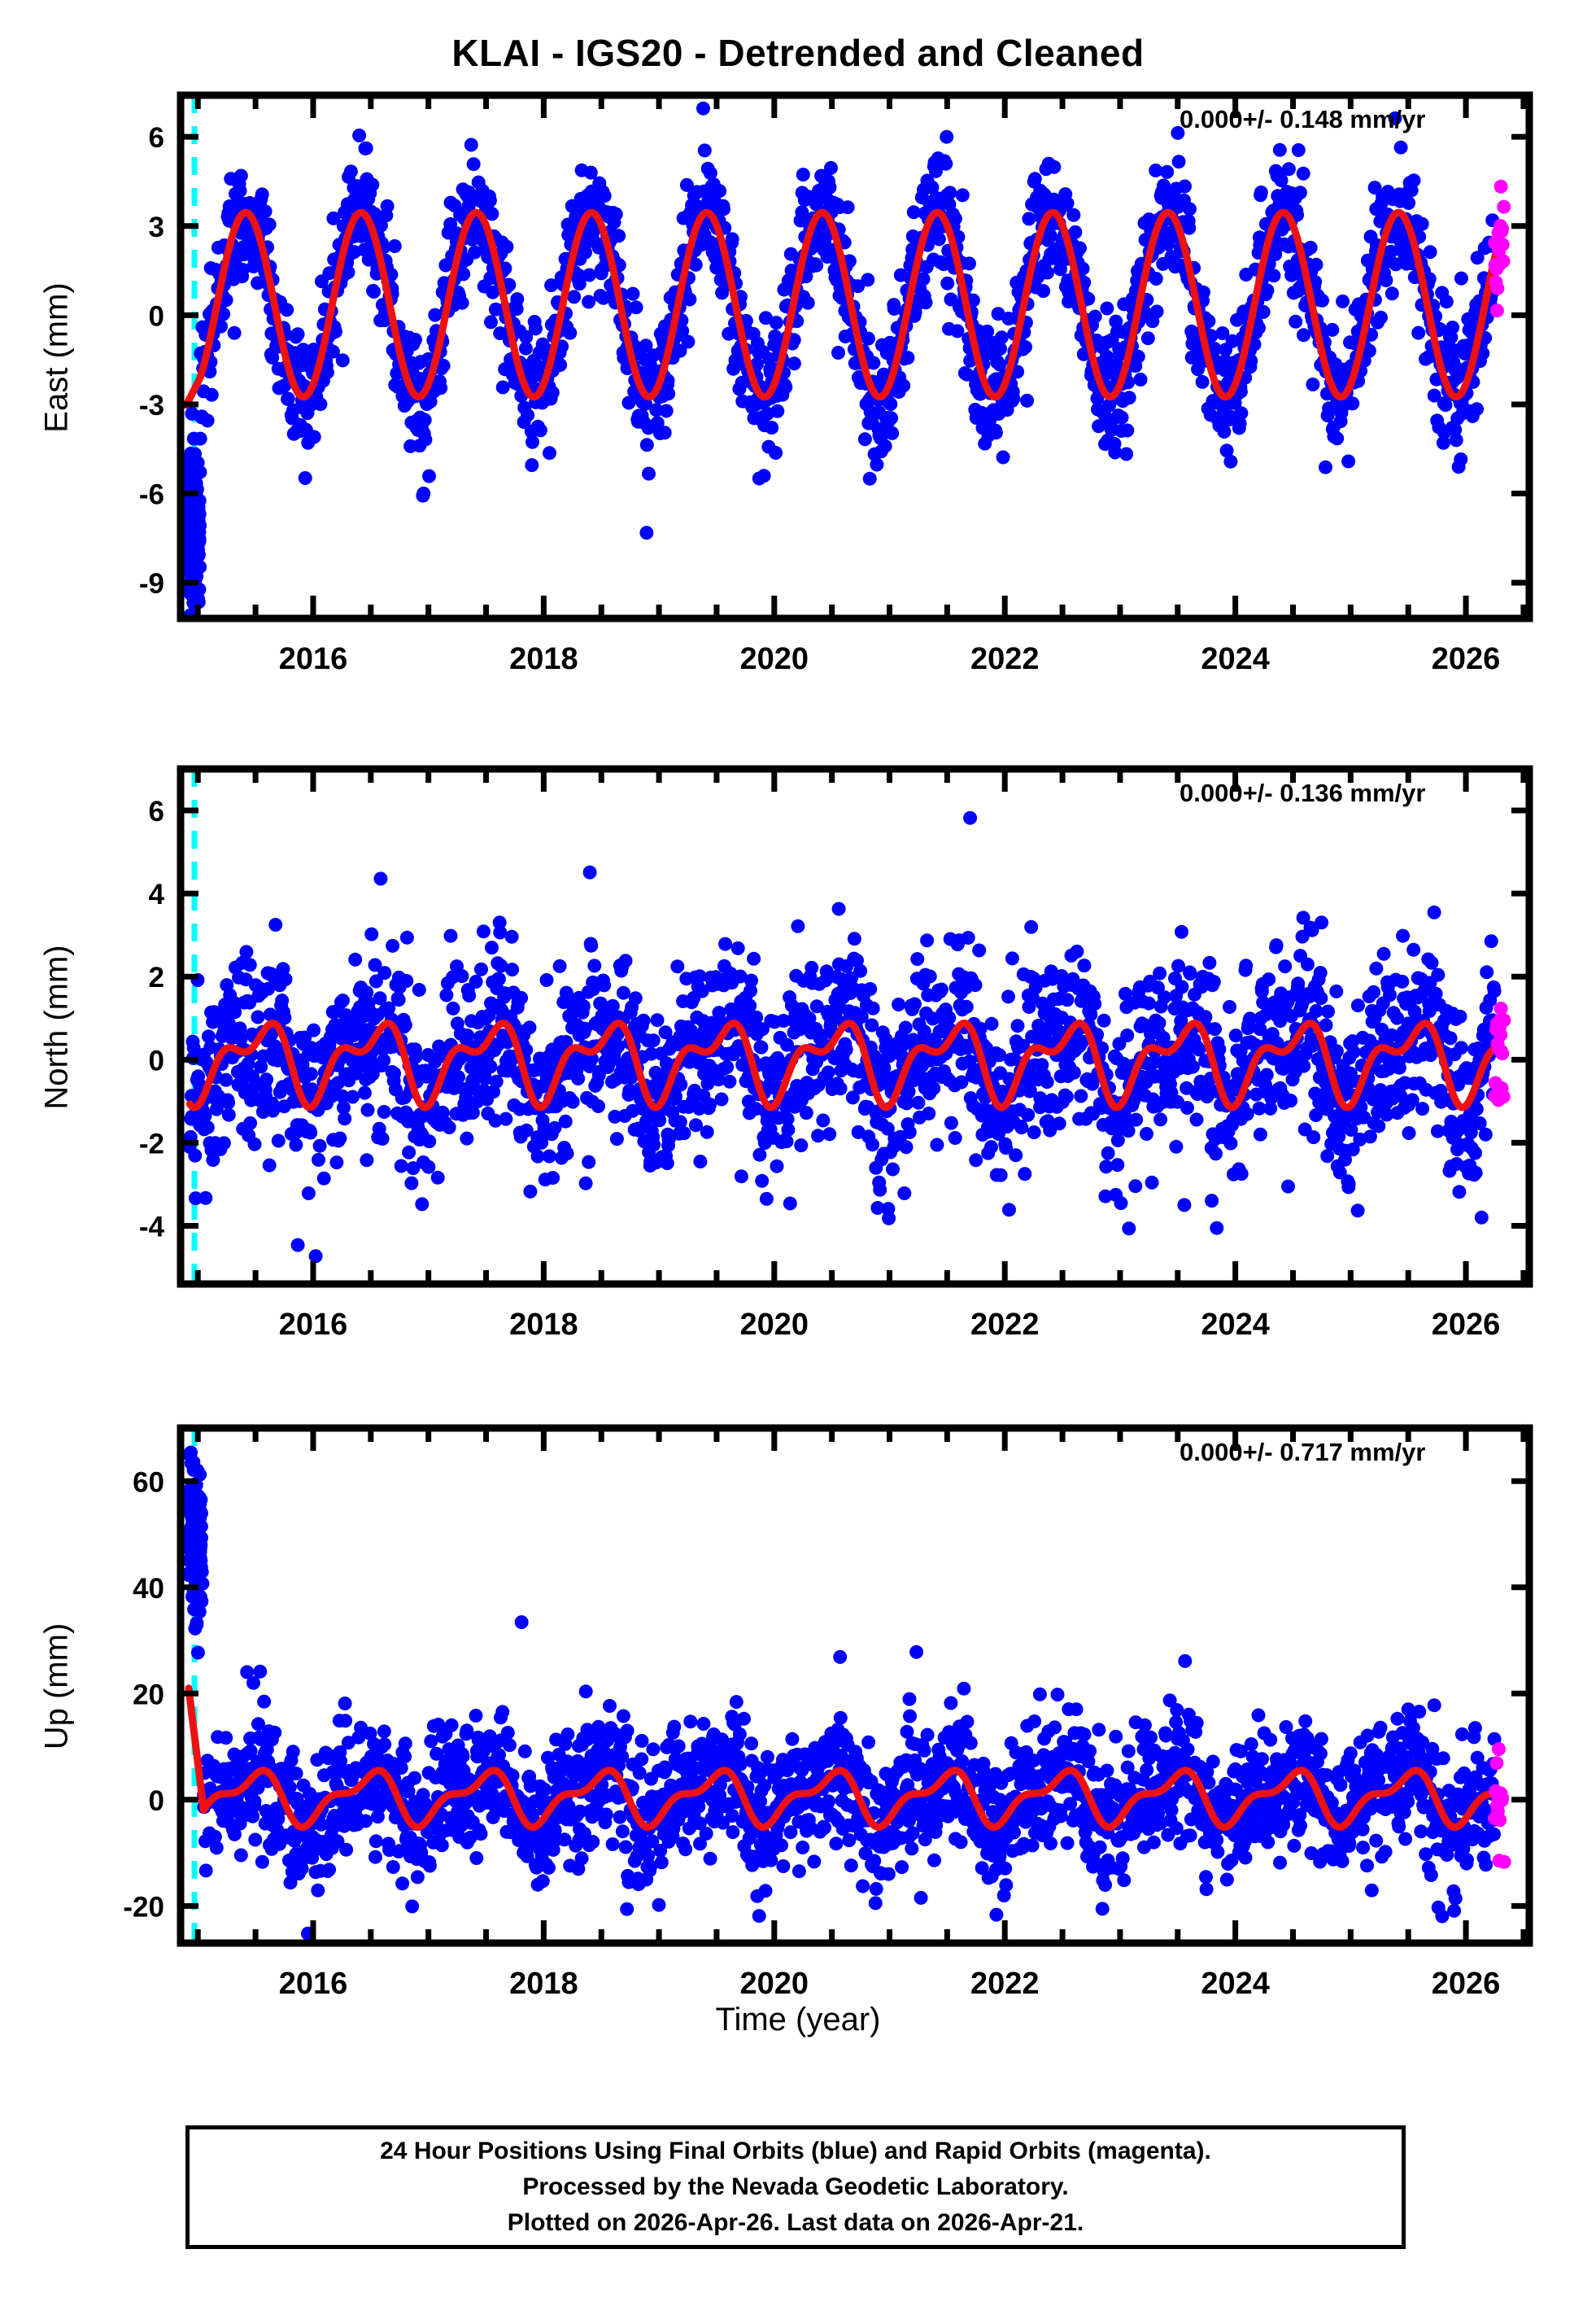 This screenshot has width=1596, height=2306. Describe the element at coordinates (798, 2019) in the screenshot. I see `axis-label-time: Time (year)` at that location.